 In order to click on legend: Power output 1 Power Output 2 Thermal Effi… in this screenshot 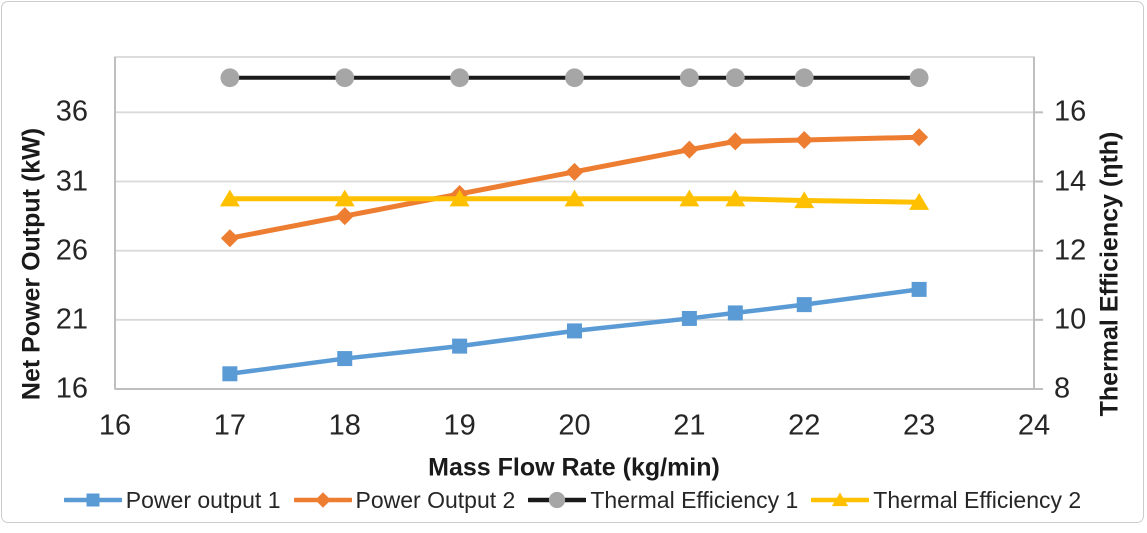, I will do `click(572, 500)`.